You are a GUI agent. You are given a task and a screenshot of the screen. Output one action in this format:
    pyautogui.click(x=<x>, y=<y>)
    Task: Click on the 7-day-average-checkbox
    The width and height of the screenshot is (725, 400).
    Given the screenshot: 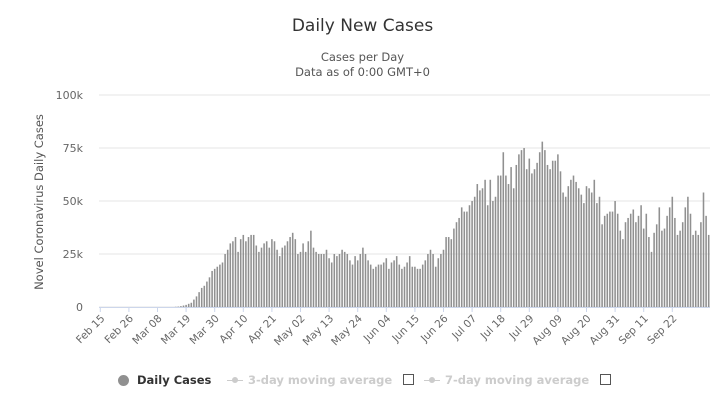 What is the action you would take?
    pyautogui.click(x=605, y=379)
    